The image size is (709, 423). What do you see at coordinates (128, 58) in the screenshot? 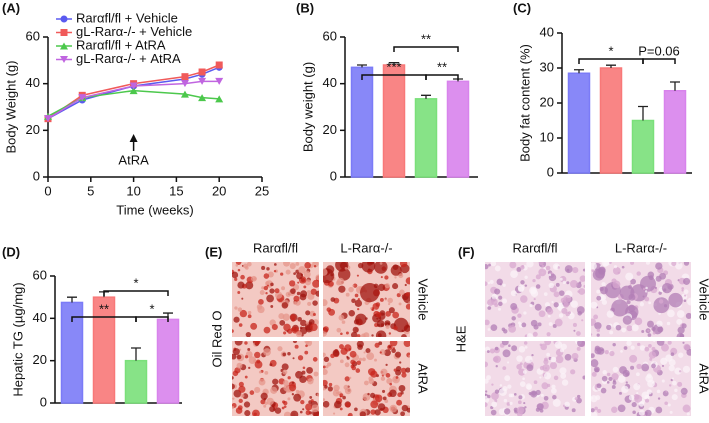
I see `legend-label: gL-Rarα-/- + AtRA` at bounding box center [128, 58].